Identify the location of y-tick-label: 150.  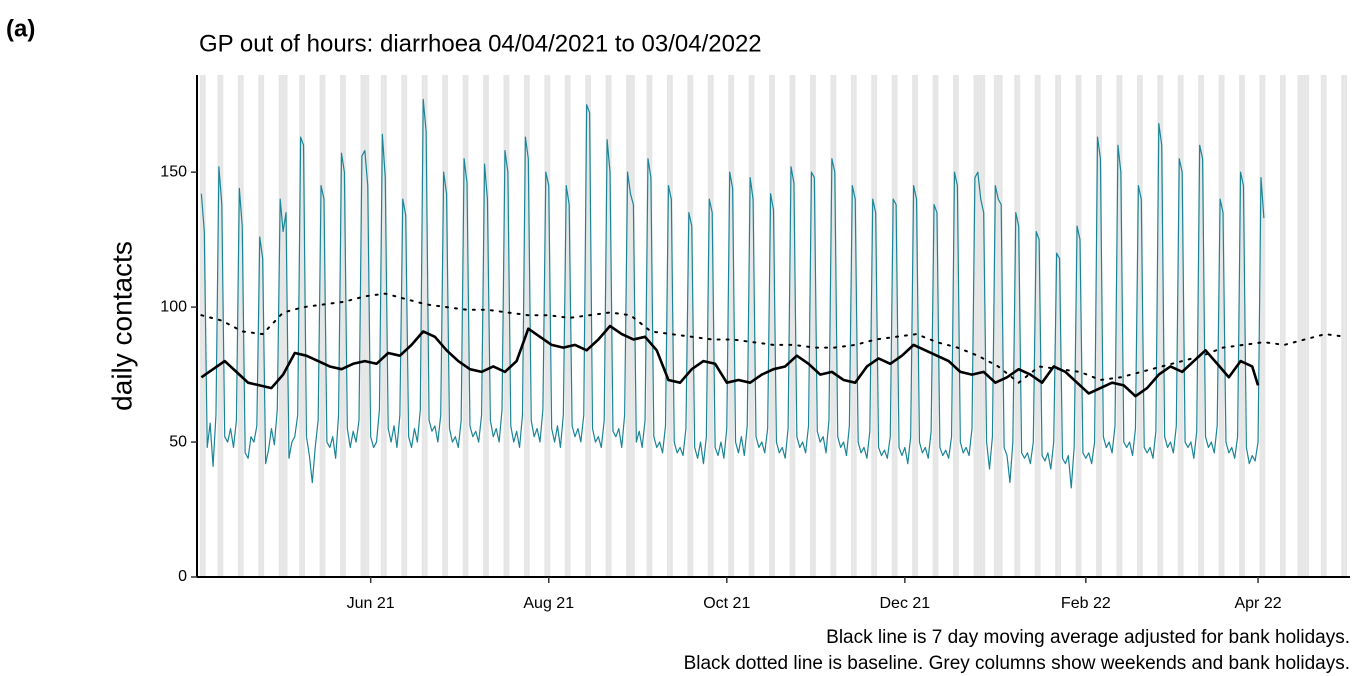
(173, 171).